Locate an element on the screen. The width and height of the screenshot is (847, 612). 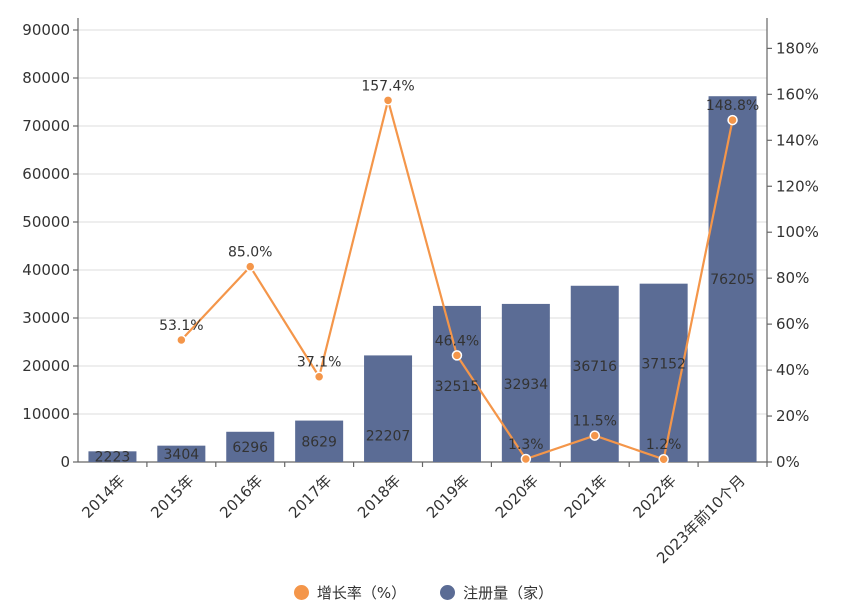
x-axis-tick-label: 2020年 is located at coordinates (517, 497).